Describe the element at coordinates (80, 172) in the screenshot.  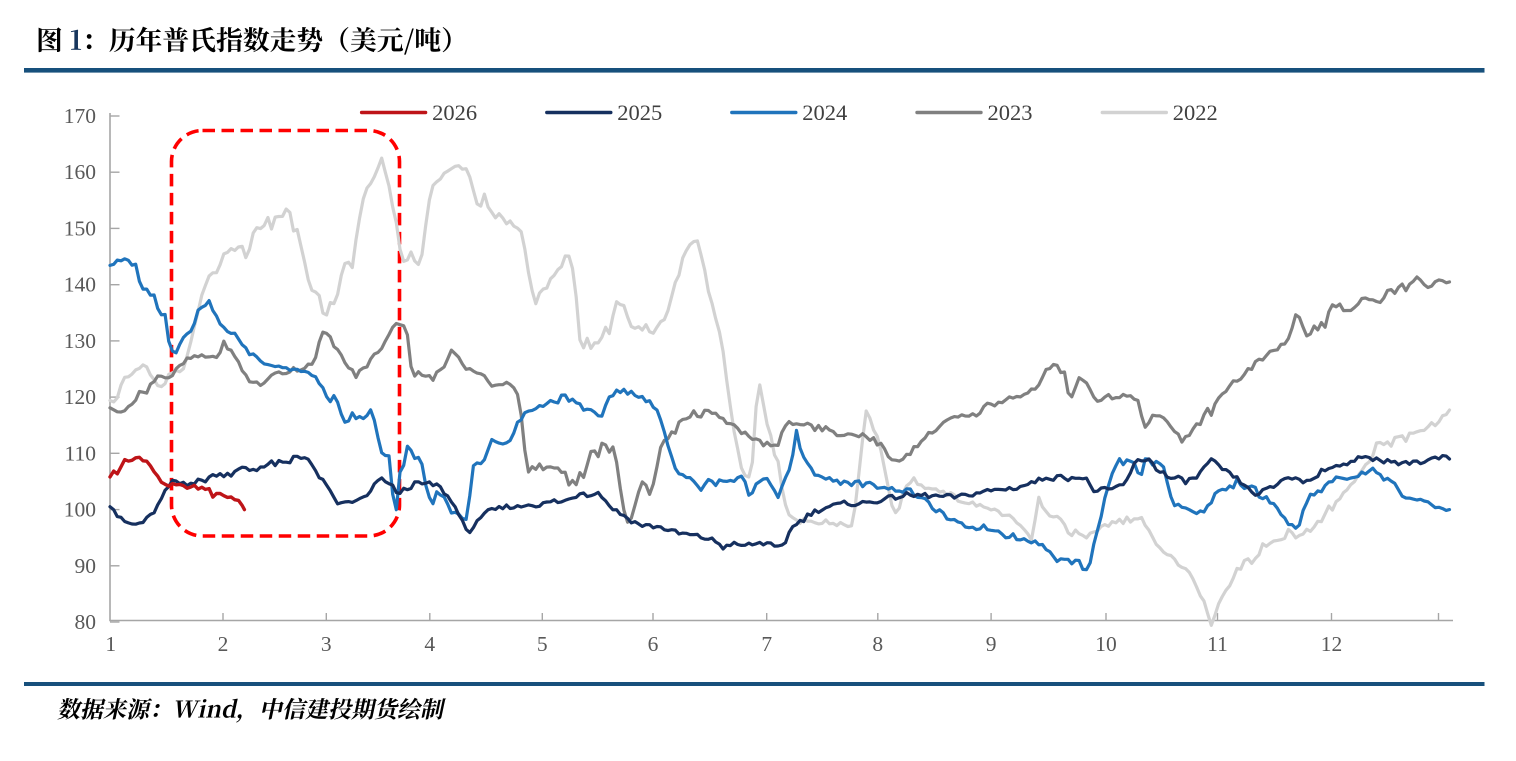
I see `svg-text: 160` at that location.